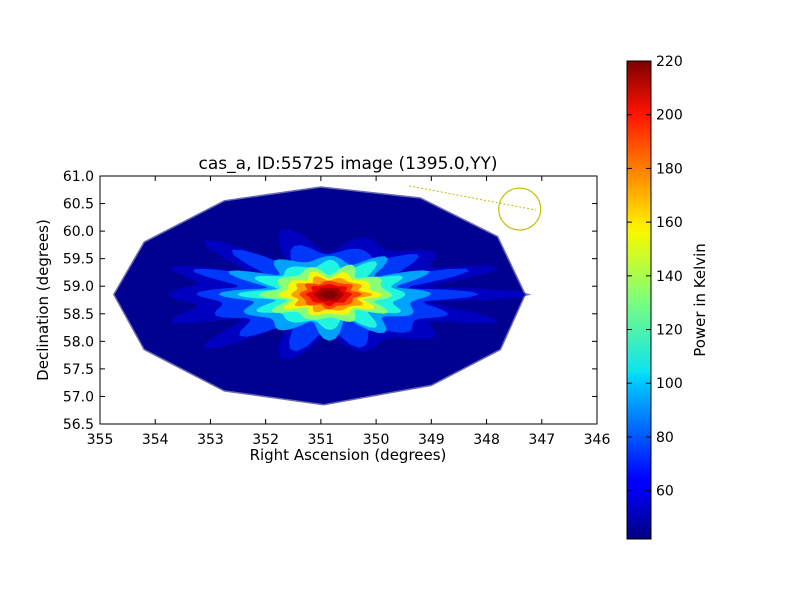 The height and width of the screenshot is (600, 800). What do you see at coordinates (669, 62) in the screenshot?
I see `colorbar-tick-label: 220` at bounding box center [669, 62].